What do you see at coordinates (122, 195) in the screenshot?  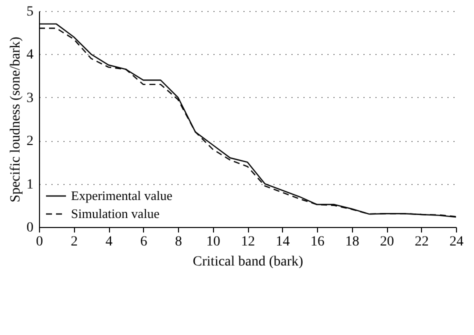 I see `legend-label: Experimental value` at bounding box center [122, 195].